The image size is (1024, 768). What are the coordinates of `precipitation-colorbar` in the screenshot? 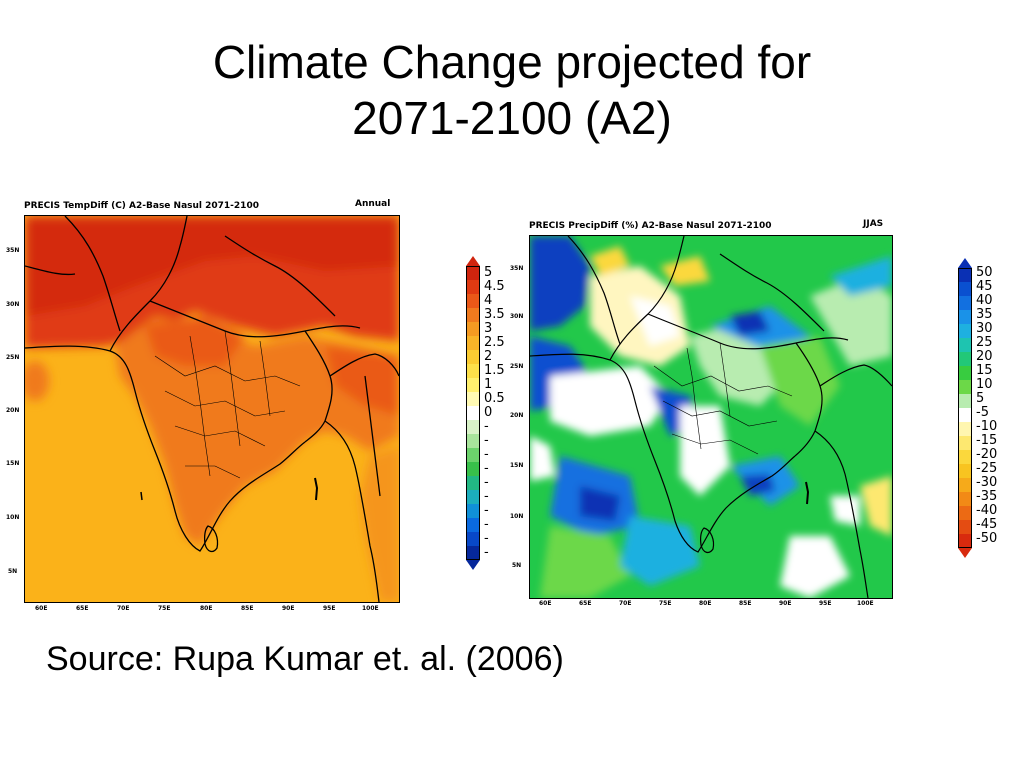 It's located at (965, 408).